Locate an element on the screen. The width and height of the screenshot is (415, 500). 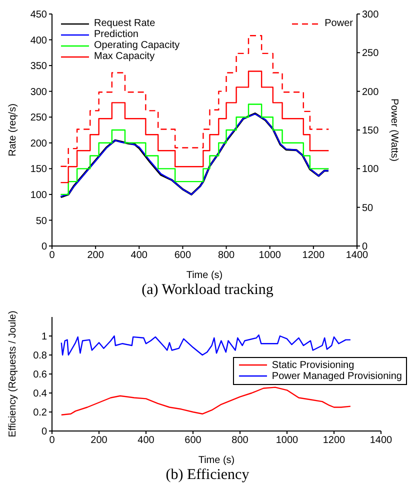
y2-tick-label: 250 is located at coordinates (371, 54).